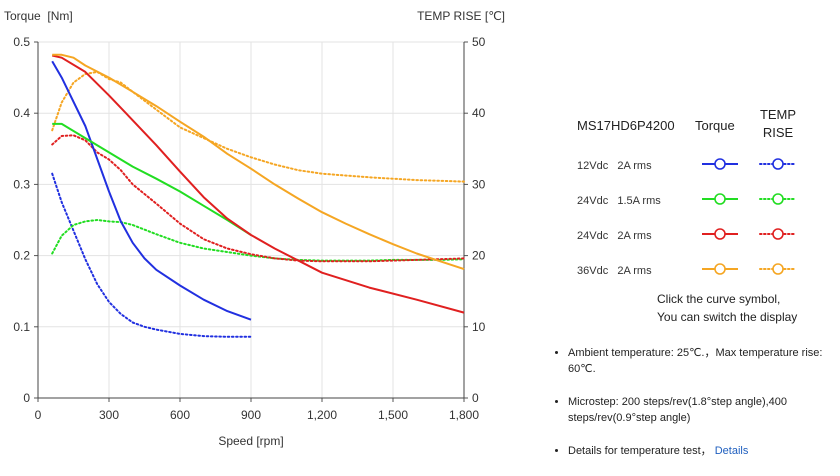  I want to click on legend-header: MS17HD6P4200 Torque TEMP RISE, so click(695, 125).